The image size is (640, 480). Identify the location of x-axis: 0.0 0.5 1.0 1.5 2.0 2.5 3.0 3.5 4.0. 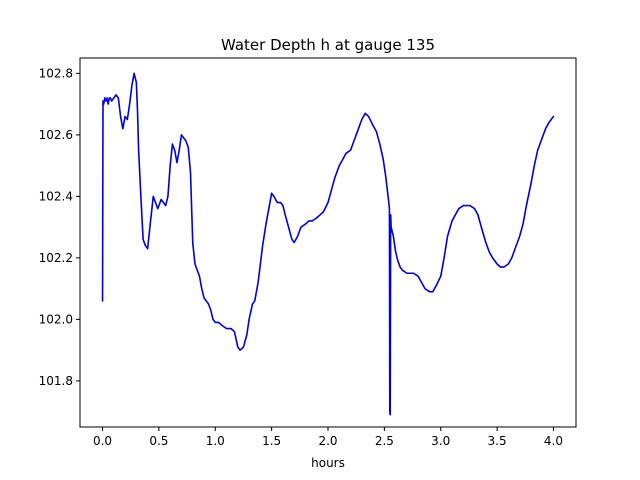
(328, 437).